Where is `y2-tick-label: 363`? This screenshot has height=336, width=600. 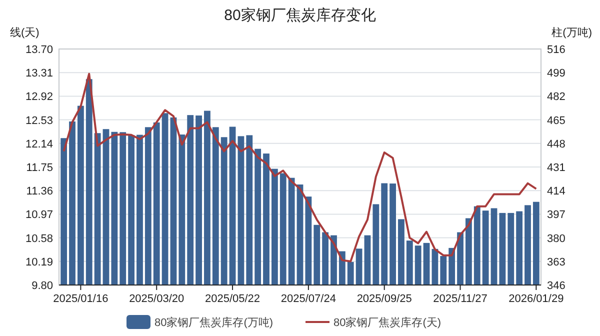
y2-tick-label: 363 is located at coordinates (556, 262).